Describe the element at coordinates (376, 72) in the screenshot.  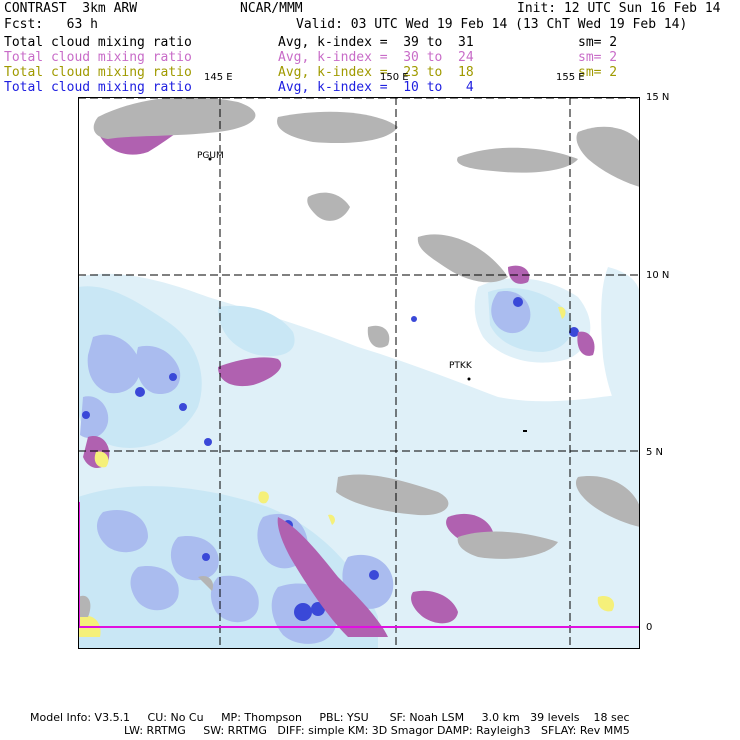
I see `field-3-avg: Avg, k-index = 23 to 18` at that location.